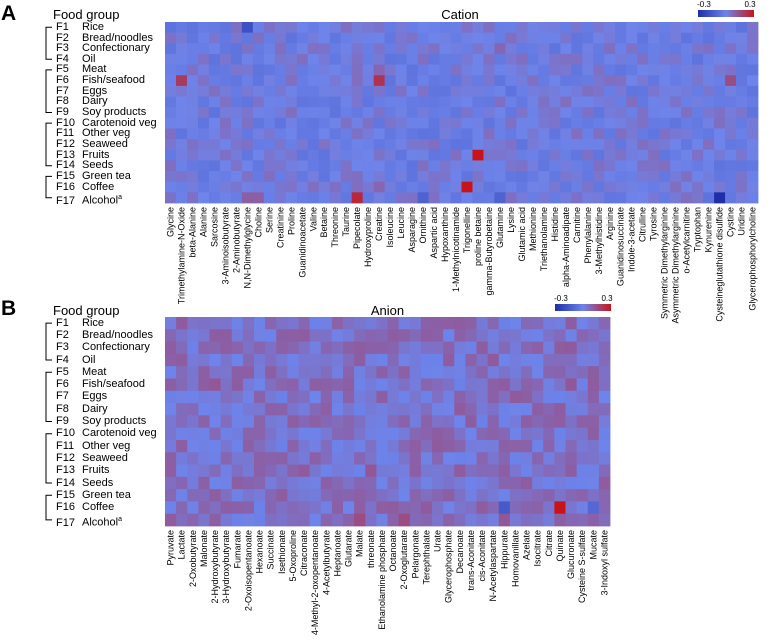 This screenshot has width=771, height=640. What do you see at coordinates (65, 143) in the screenshot?
I see `food-group-code: F12` at bounding box center [65, 143].